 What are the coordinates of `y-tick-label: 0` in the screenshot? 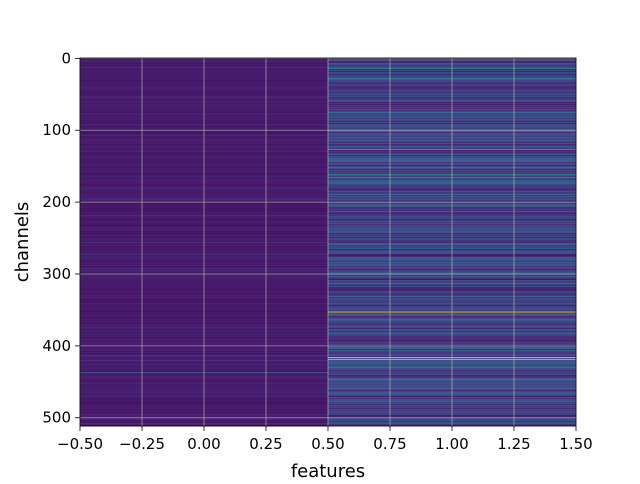 It's located at (66, 58).